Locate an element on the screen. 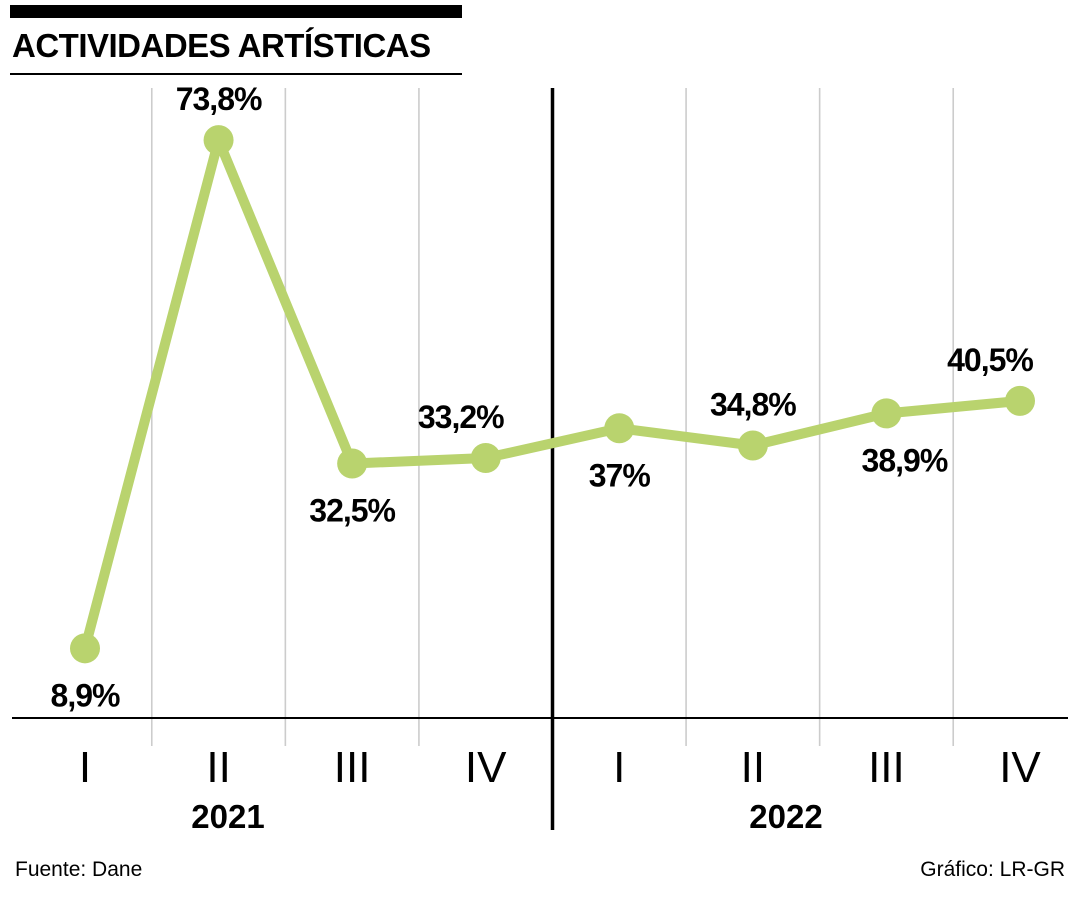  year-label: 2021 is located at coordinates (227, 816).